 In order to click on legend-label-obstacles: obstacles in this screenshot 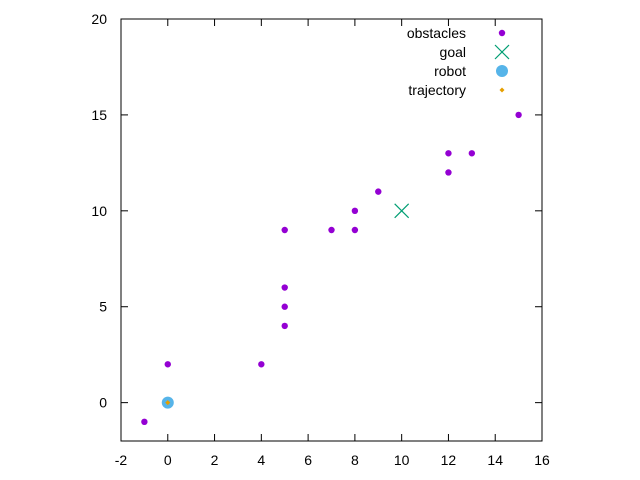, I will do `click(436, 33)`.